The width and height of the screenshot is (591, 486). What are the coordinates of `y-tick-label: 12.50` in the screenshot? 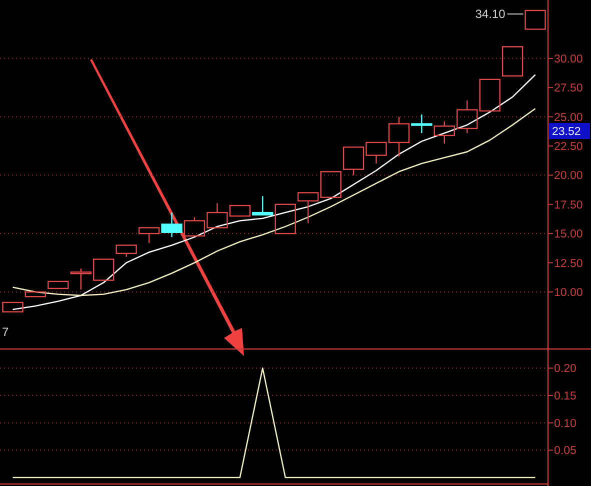 It's located at (568, 264).